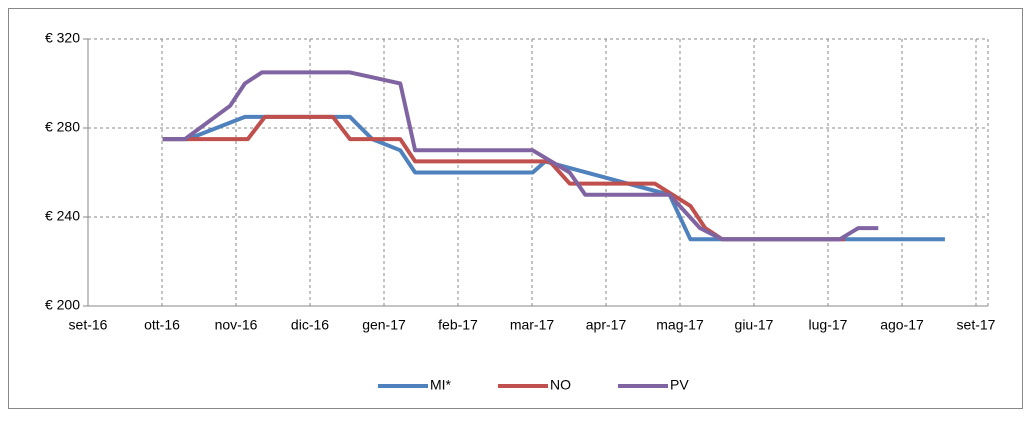 This screenshot has width=1031, height=421. What do you see at coordinates (532, 325) in the screenshot?
I see `x-tick-label: mar-17` at bounding box center [532, 325].